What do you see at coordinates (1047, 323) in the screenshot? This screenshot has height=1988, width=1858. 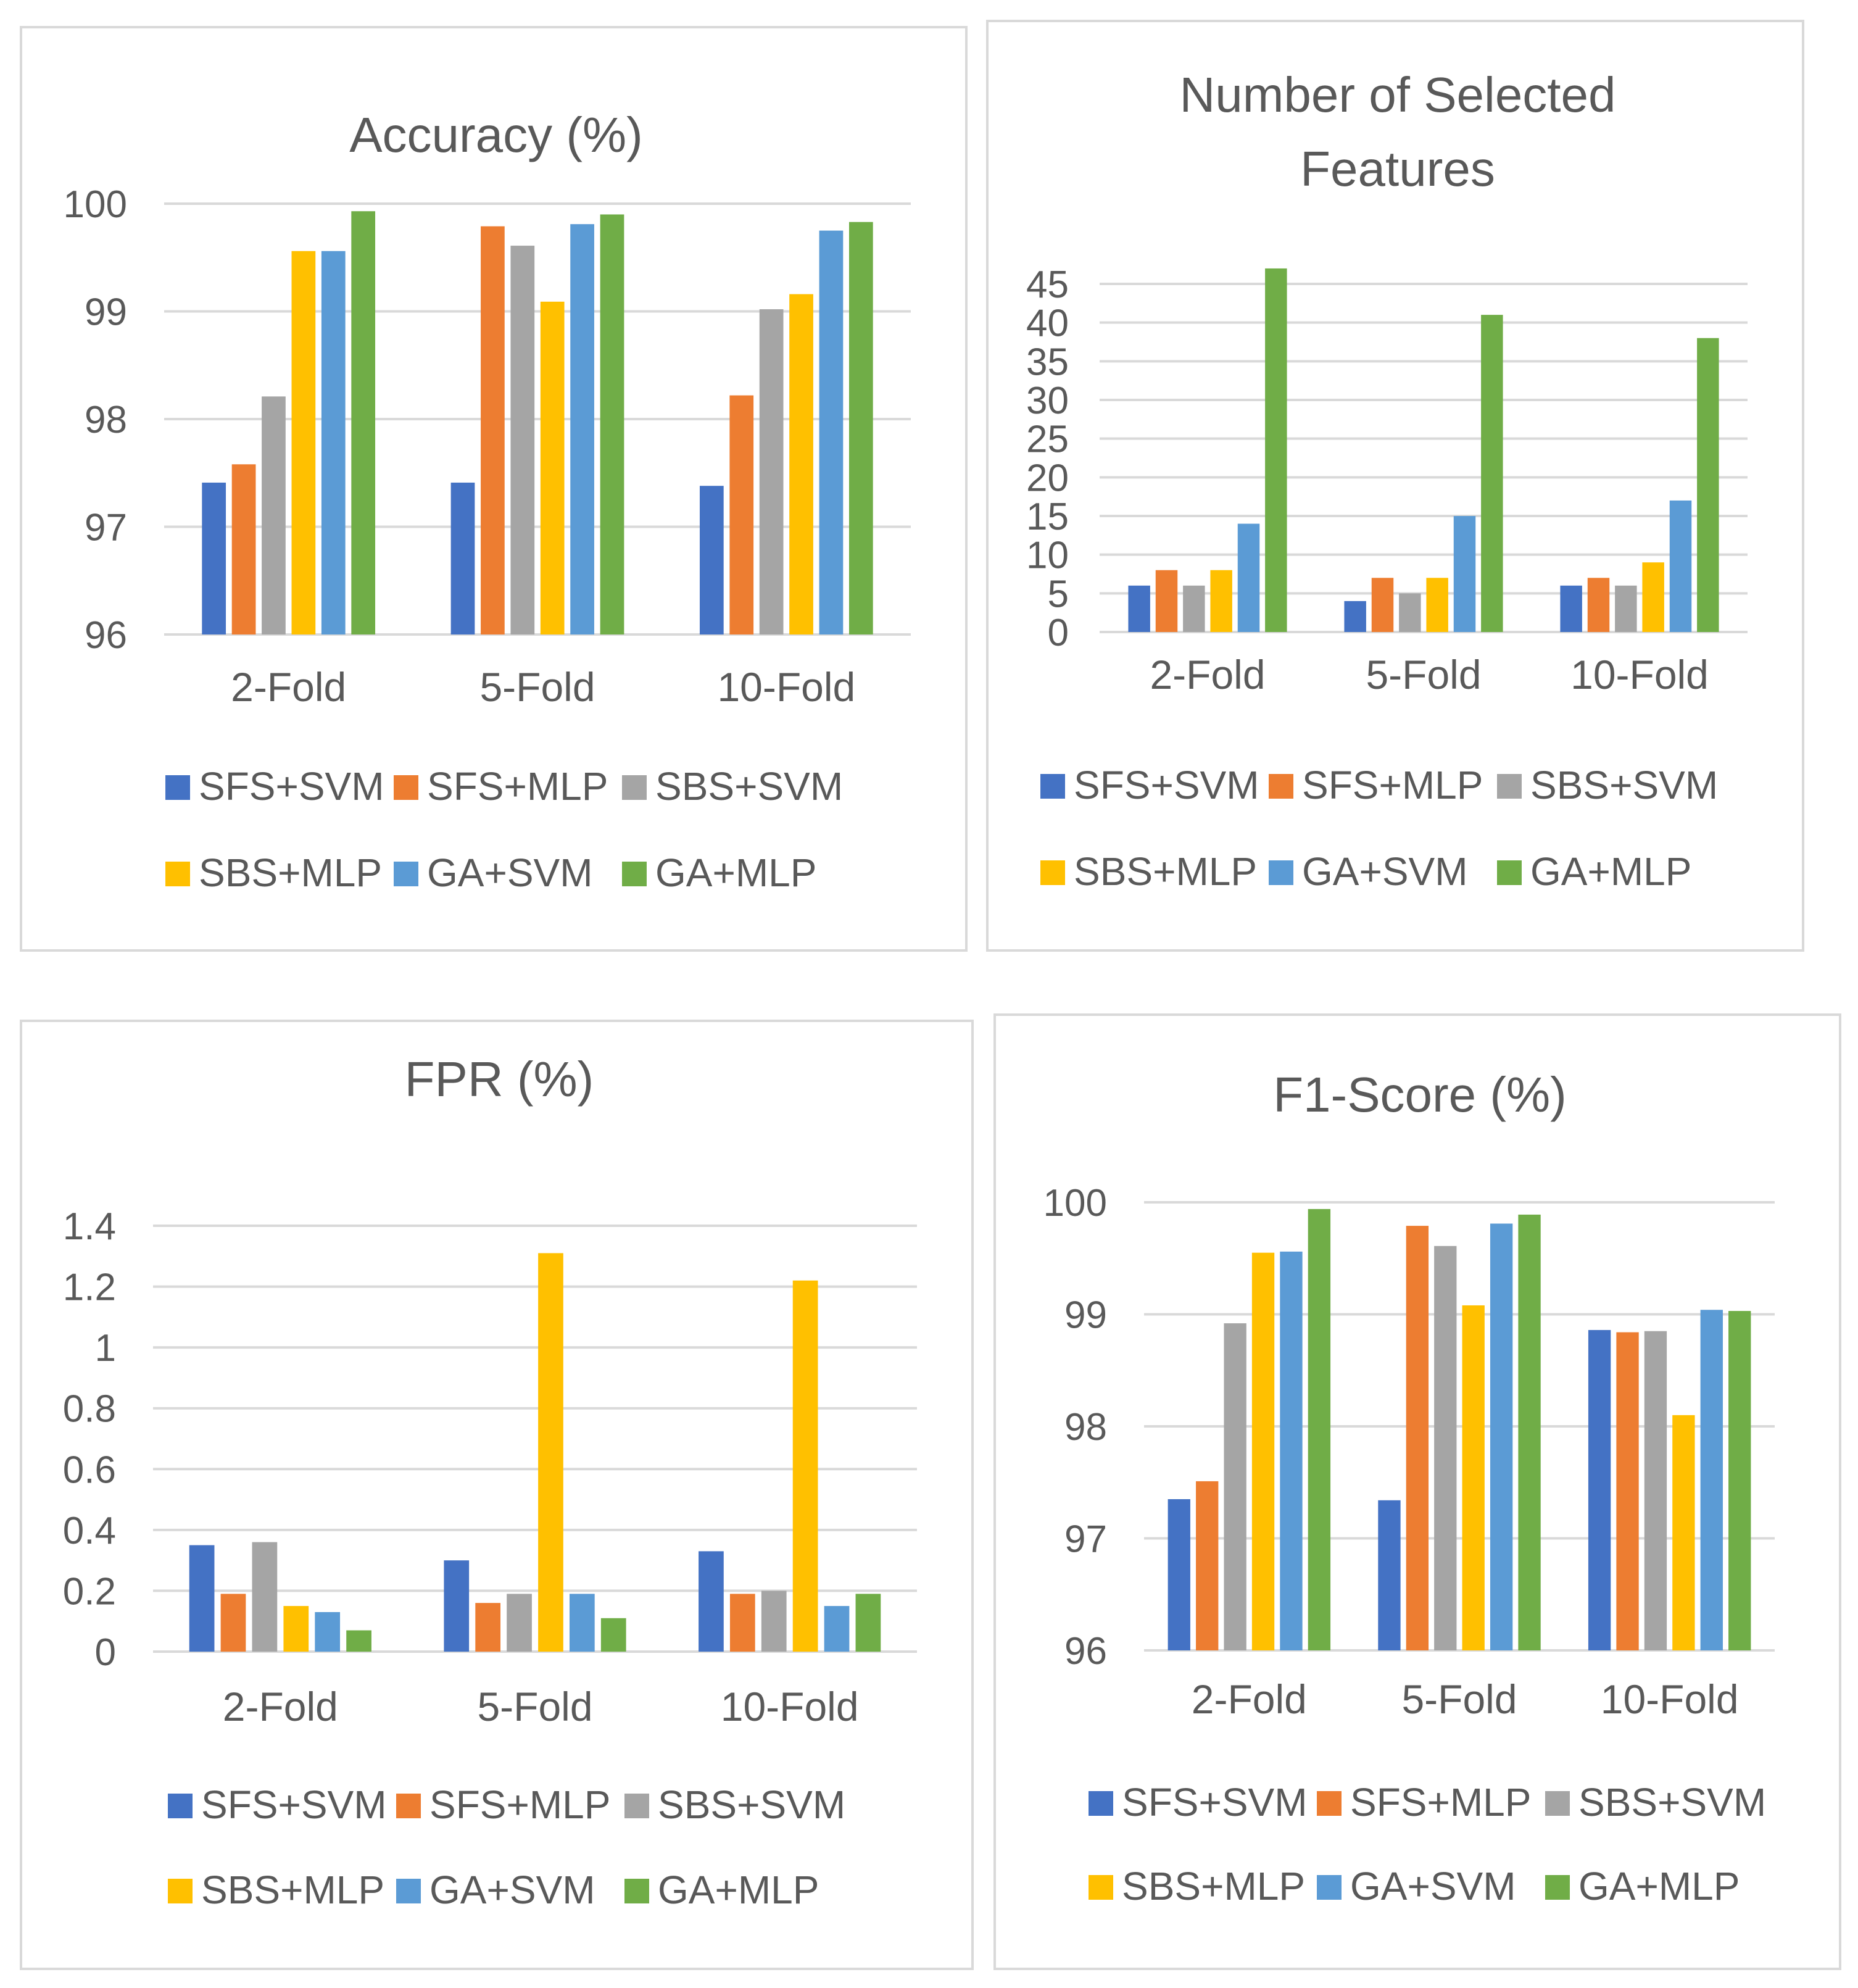 I see `y-tick-label: 40` at bounding box center [1047, 323].